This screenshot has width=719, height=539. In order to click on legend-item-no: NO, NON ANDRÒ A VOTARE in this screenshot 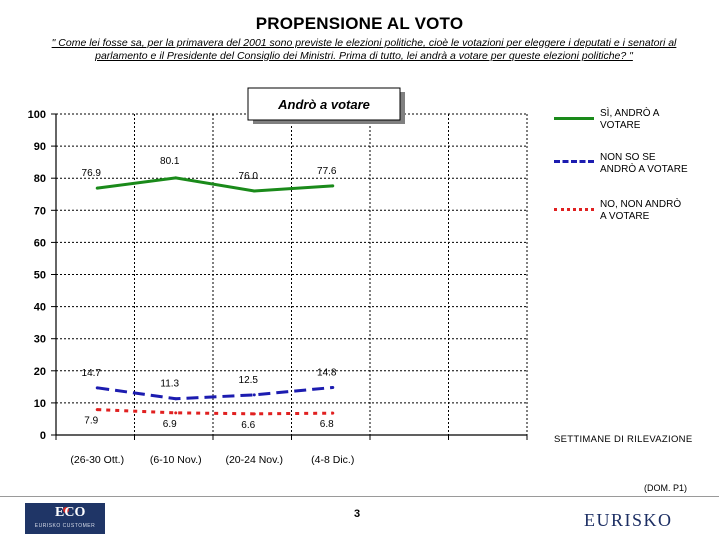, I will do `click(634, 219)`.